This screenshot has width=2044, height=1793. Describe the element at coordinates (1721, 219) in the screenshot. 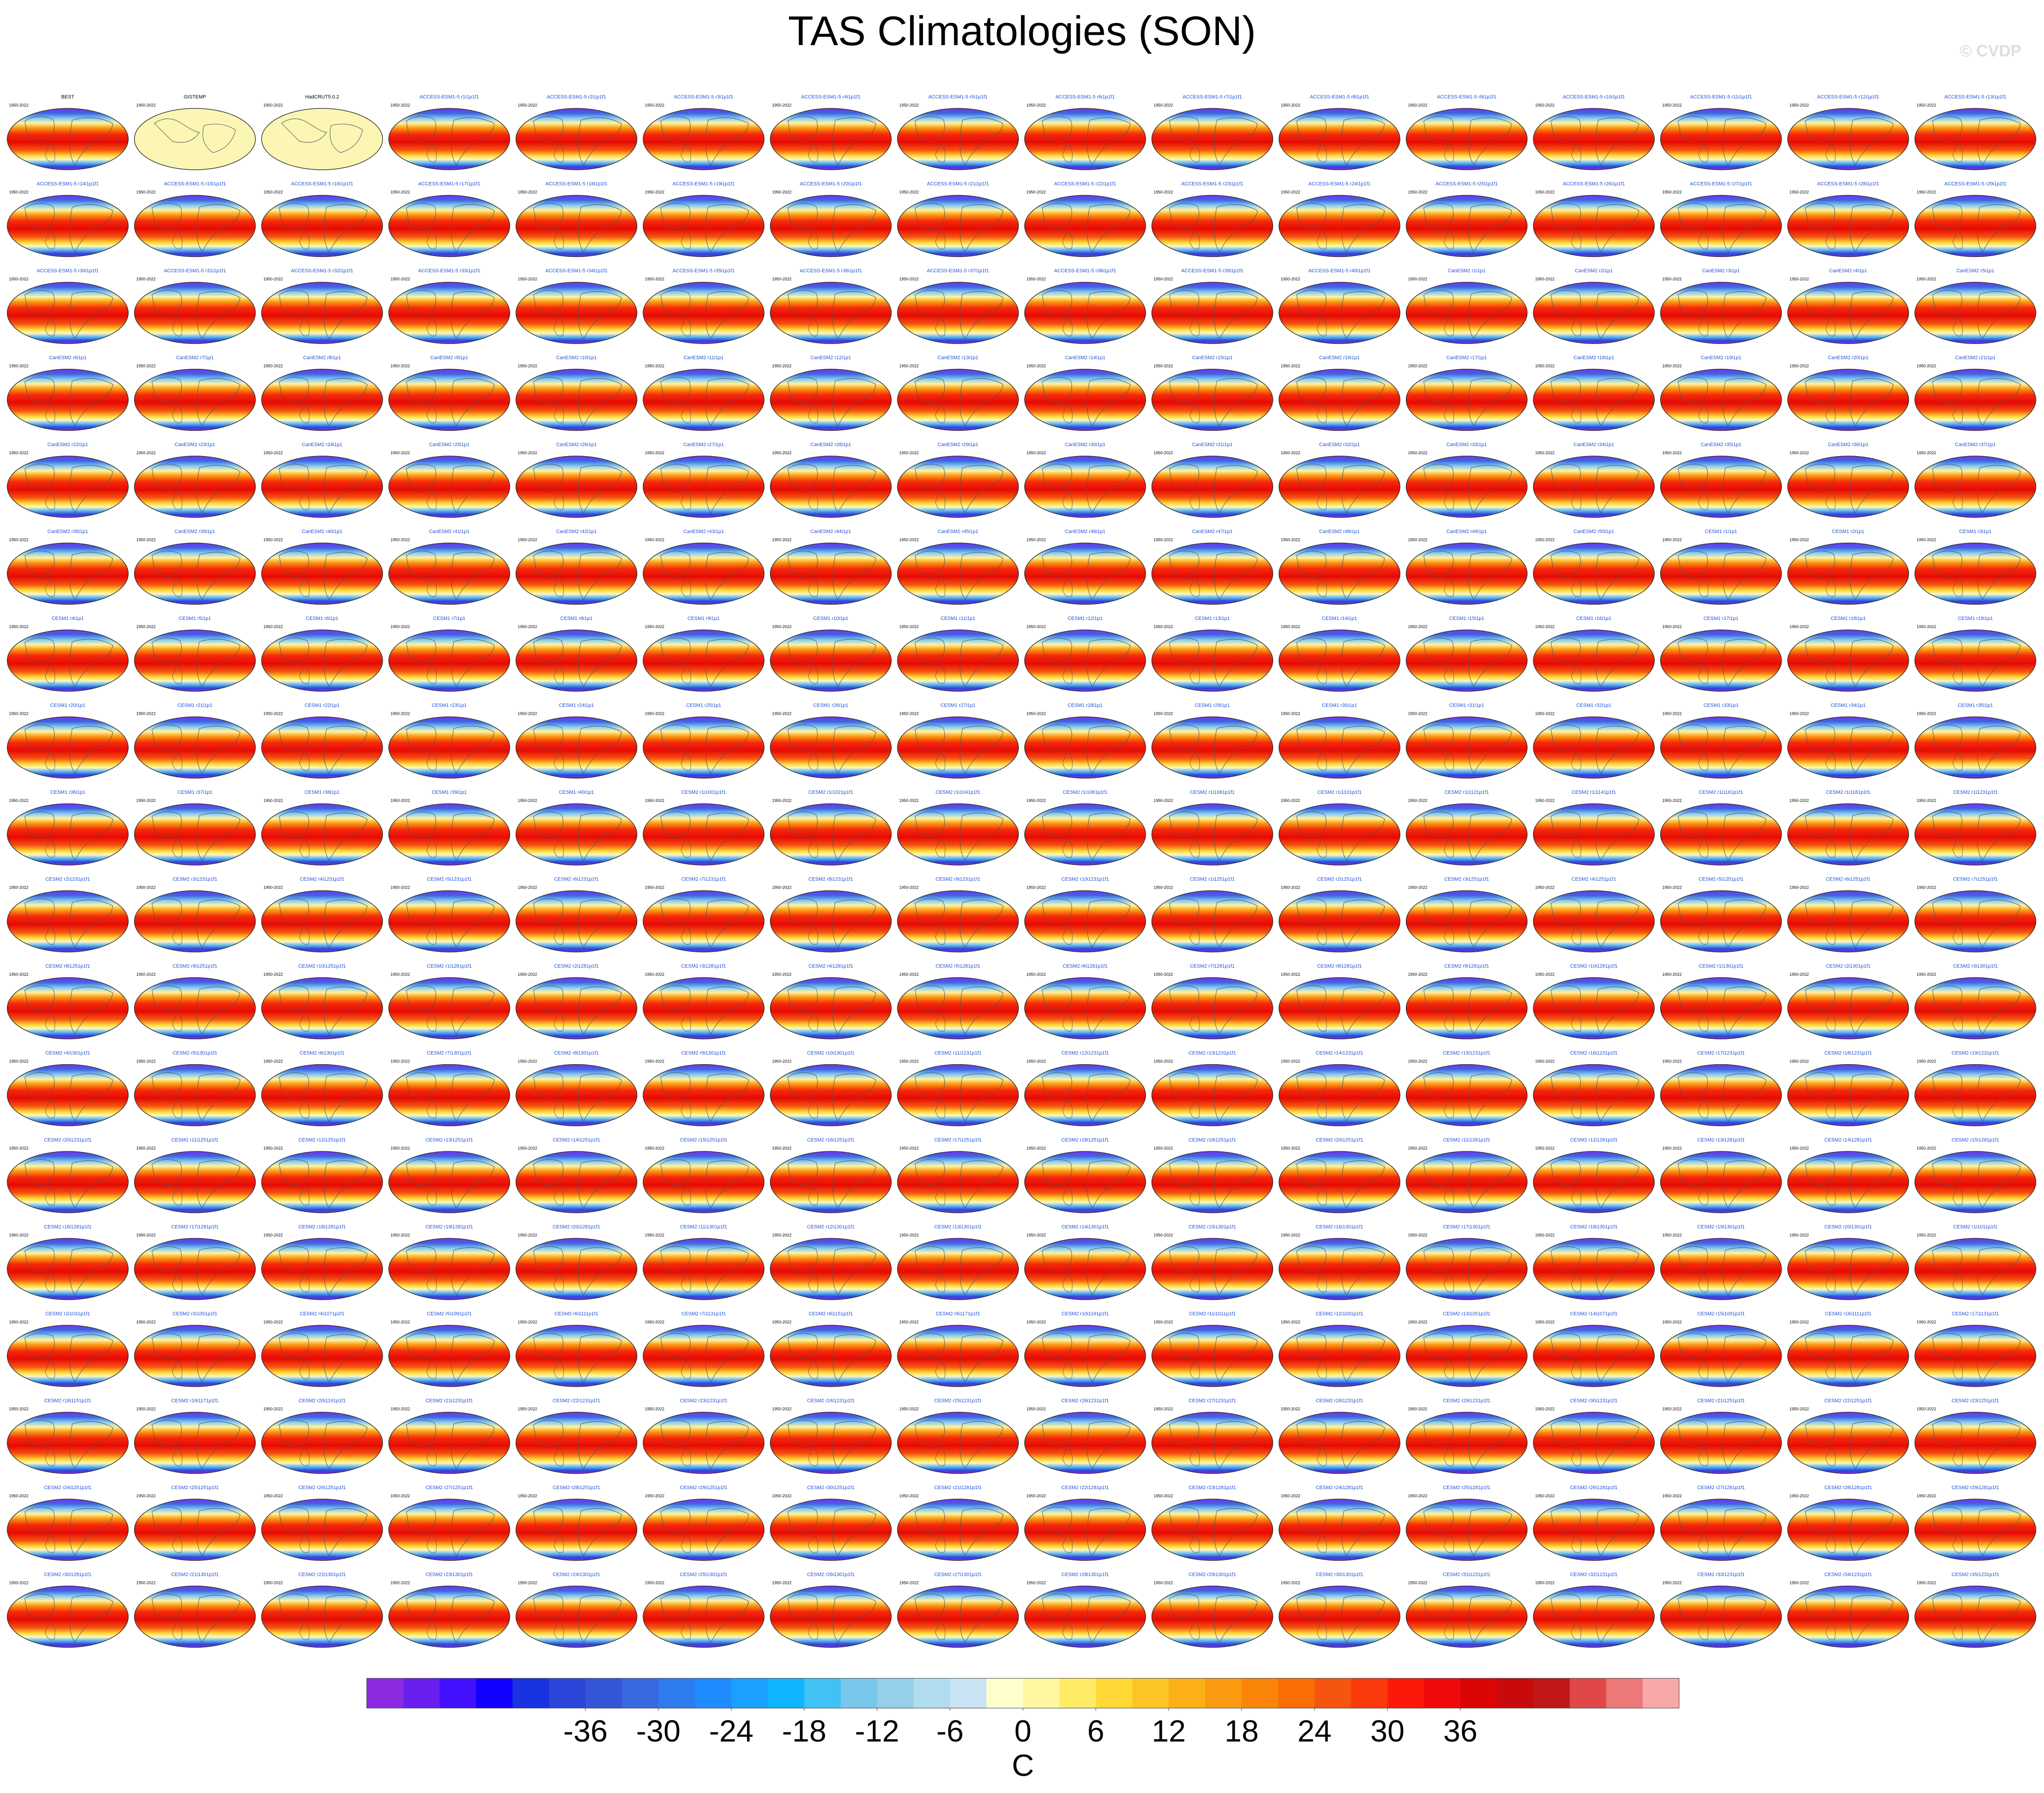

I see `map-panel: ACCESS-ESM1-5 r27i1p1f1 1950-2022` at that location.